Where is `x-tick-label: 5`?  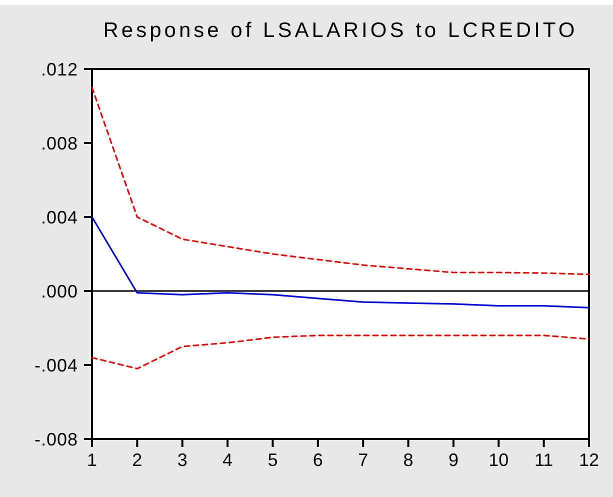 x-tick-label: 5 is located at coordinates (273, 460).